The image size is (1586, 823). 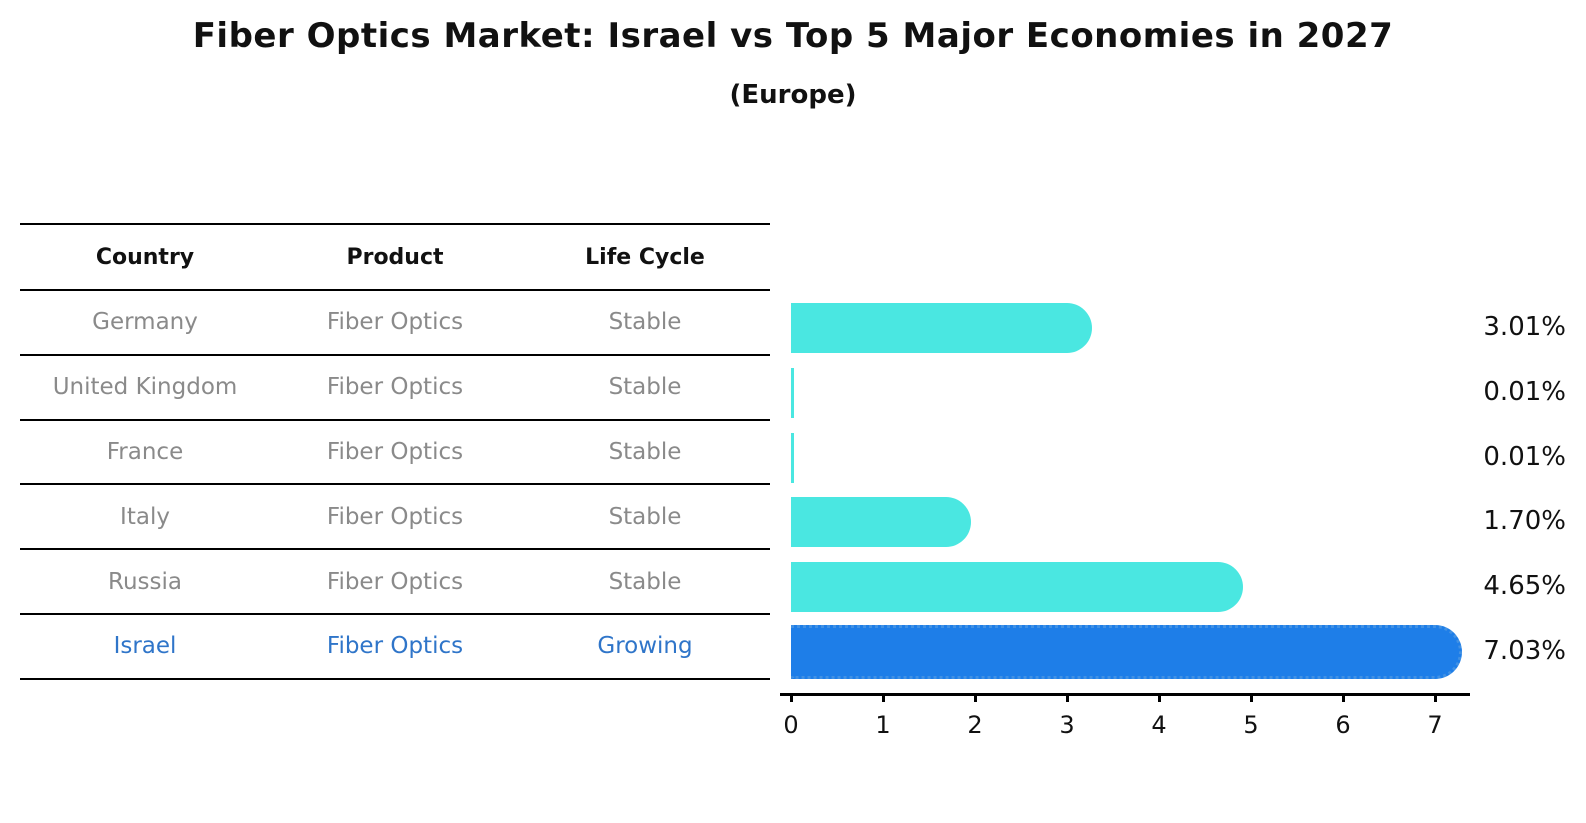 I want to click on x-tick-label-5: 5, so click(x=1251, y=725).